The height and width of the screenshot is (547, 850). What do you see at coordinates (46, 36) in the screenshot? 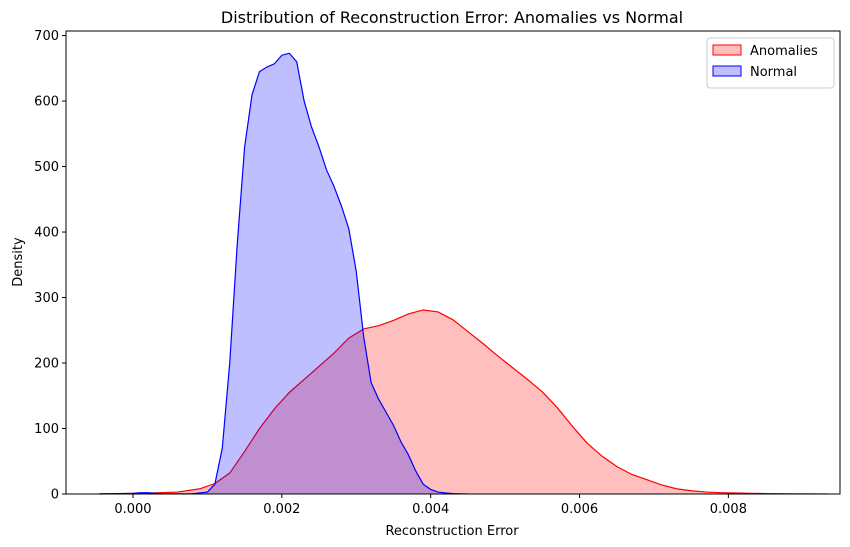
I see `y-tick-label: 700` at bounding box center [46, 36].